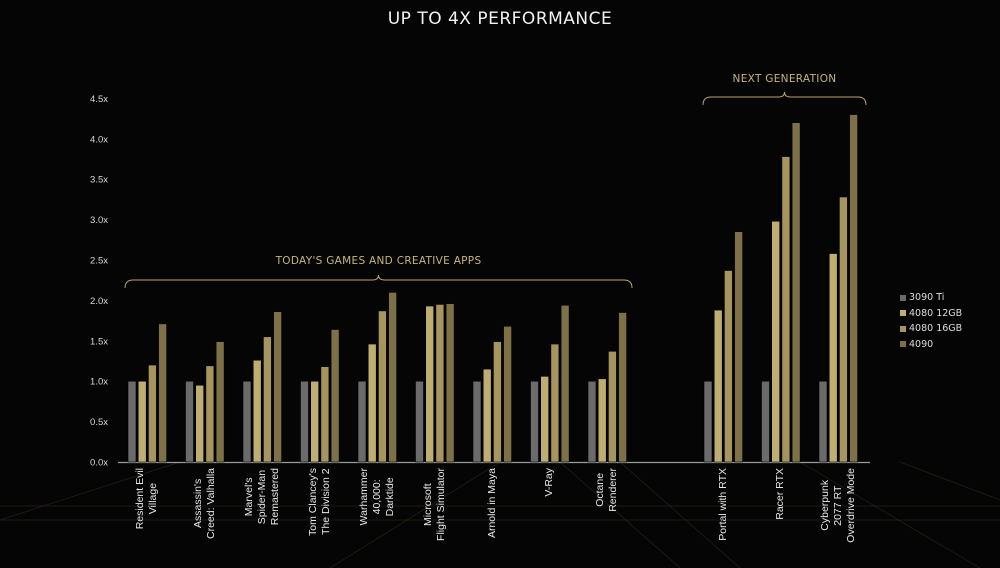 Image resolution: width=1000 pixels, height=568 pixels. What do you see at coordinates (99, 180) in the screenshot?
I see `y-tick-label: 3.5x` at bounding box center [99, 180].